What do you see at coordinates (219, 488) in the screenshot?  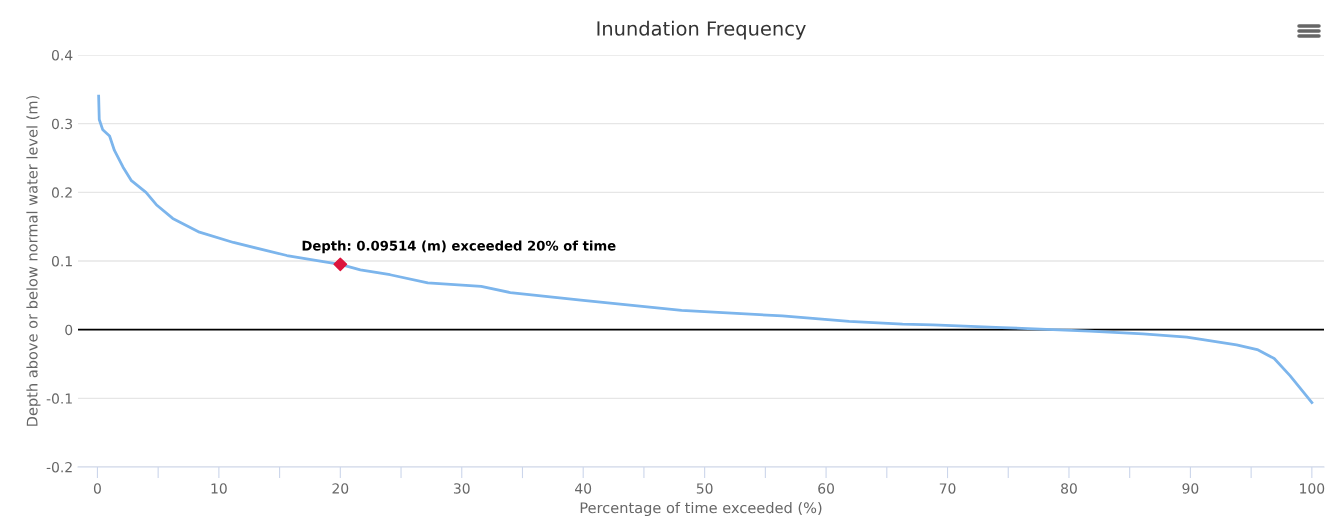 I see `x-tick-label: 10` at bounding box center [219, 488].